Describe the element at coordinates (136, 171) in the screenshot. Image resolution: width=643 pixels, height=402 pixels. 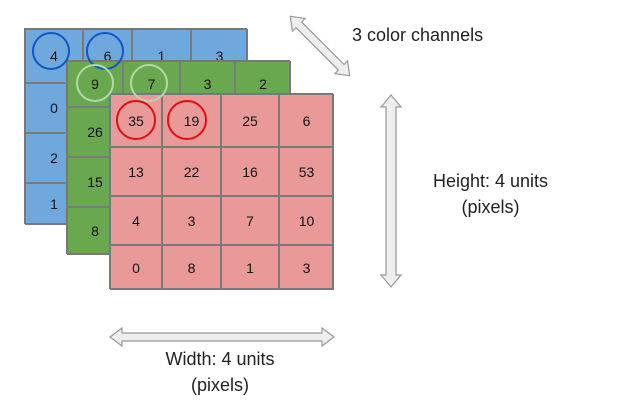
I see `red-cell: 13` at that location.